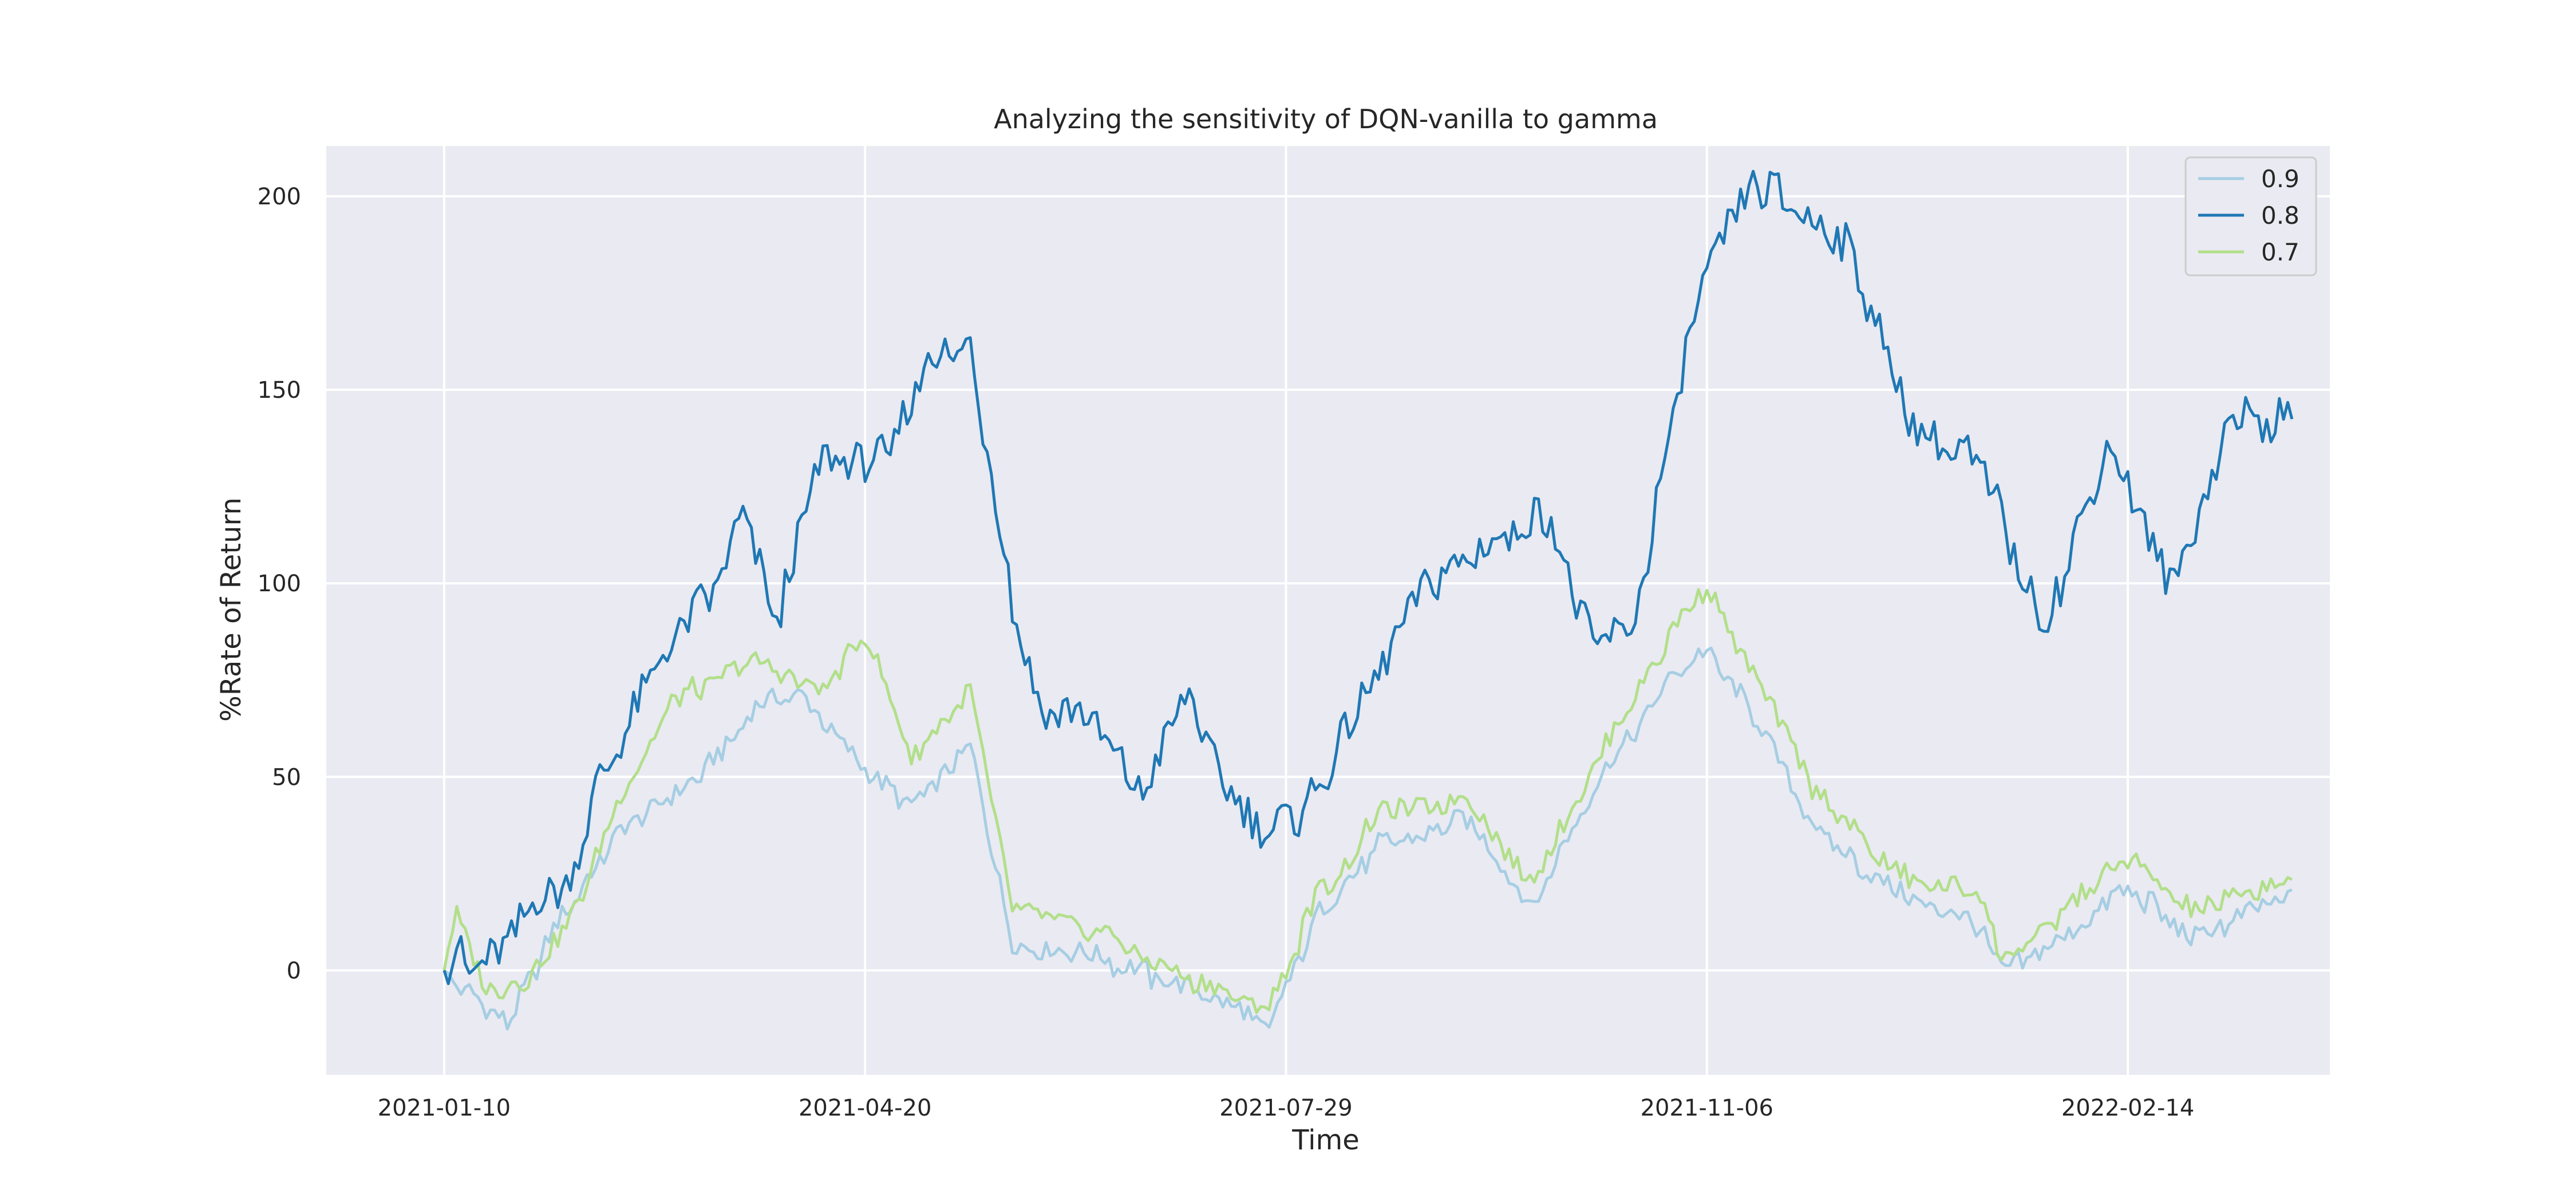 Image resolution: width=2576 pixels, height=1202 pixels. I want to click on legend-box, so click(2250, 216).